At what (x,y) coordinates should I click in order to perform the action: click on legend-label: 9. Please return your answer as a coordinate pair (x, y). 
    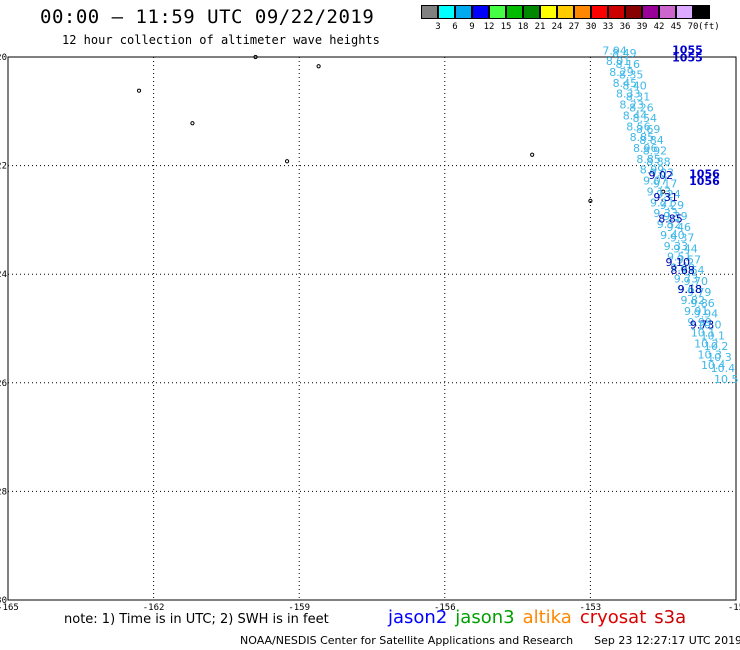
    Looking at the image, I should click on (472, 27).